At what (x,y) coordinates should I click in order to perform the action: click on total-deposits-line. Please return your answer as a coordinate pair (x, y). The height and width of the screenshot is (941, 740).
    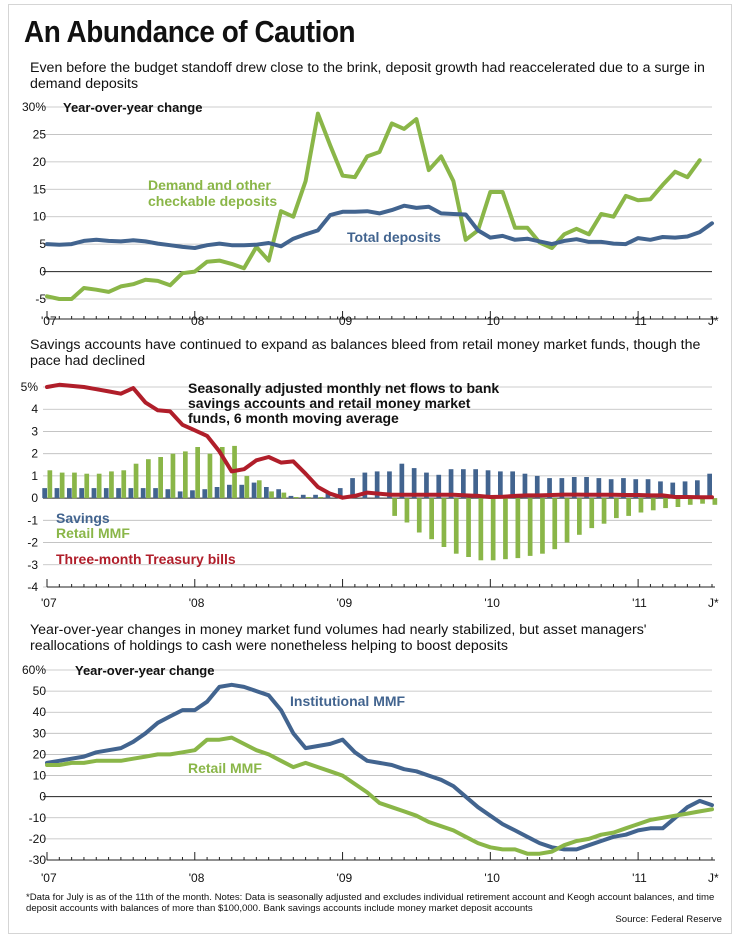
    Looking at the image, I should click on (379, 226).